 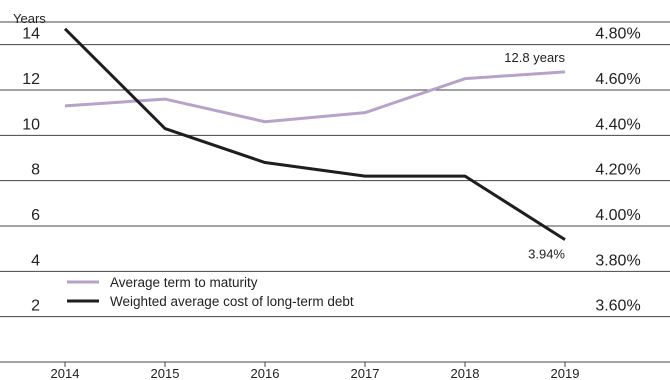 I want to click on x-tick-label: 2019, so click(x=565, y=373).